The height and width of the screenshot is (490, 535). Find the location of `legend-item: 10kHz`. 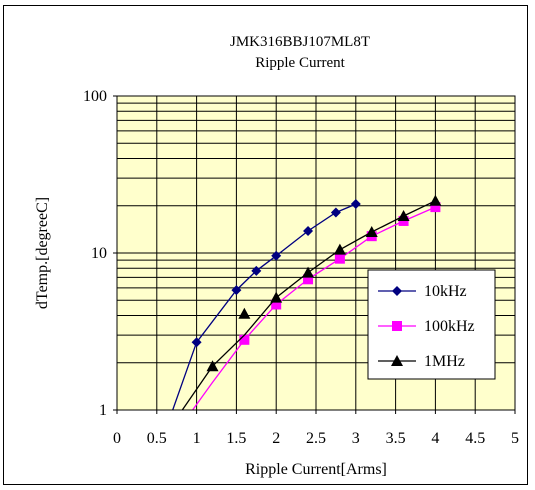

legend-item: 10kHz is located at coordinates (422, 291).